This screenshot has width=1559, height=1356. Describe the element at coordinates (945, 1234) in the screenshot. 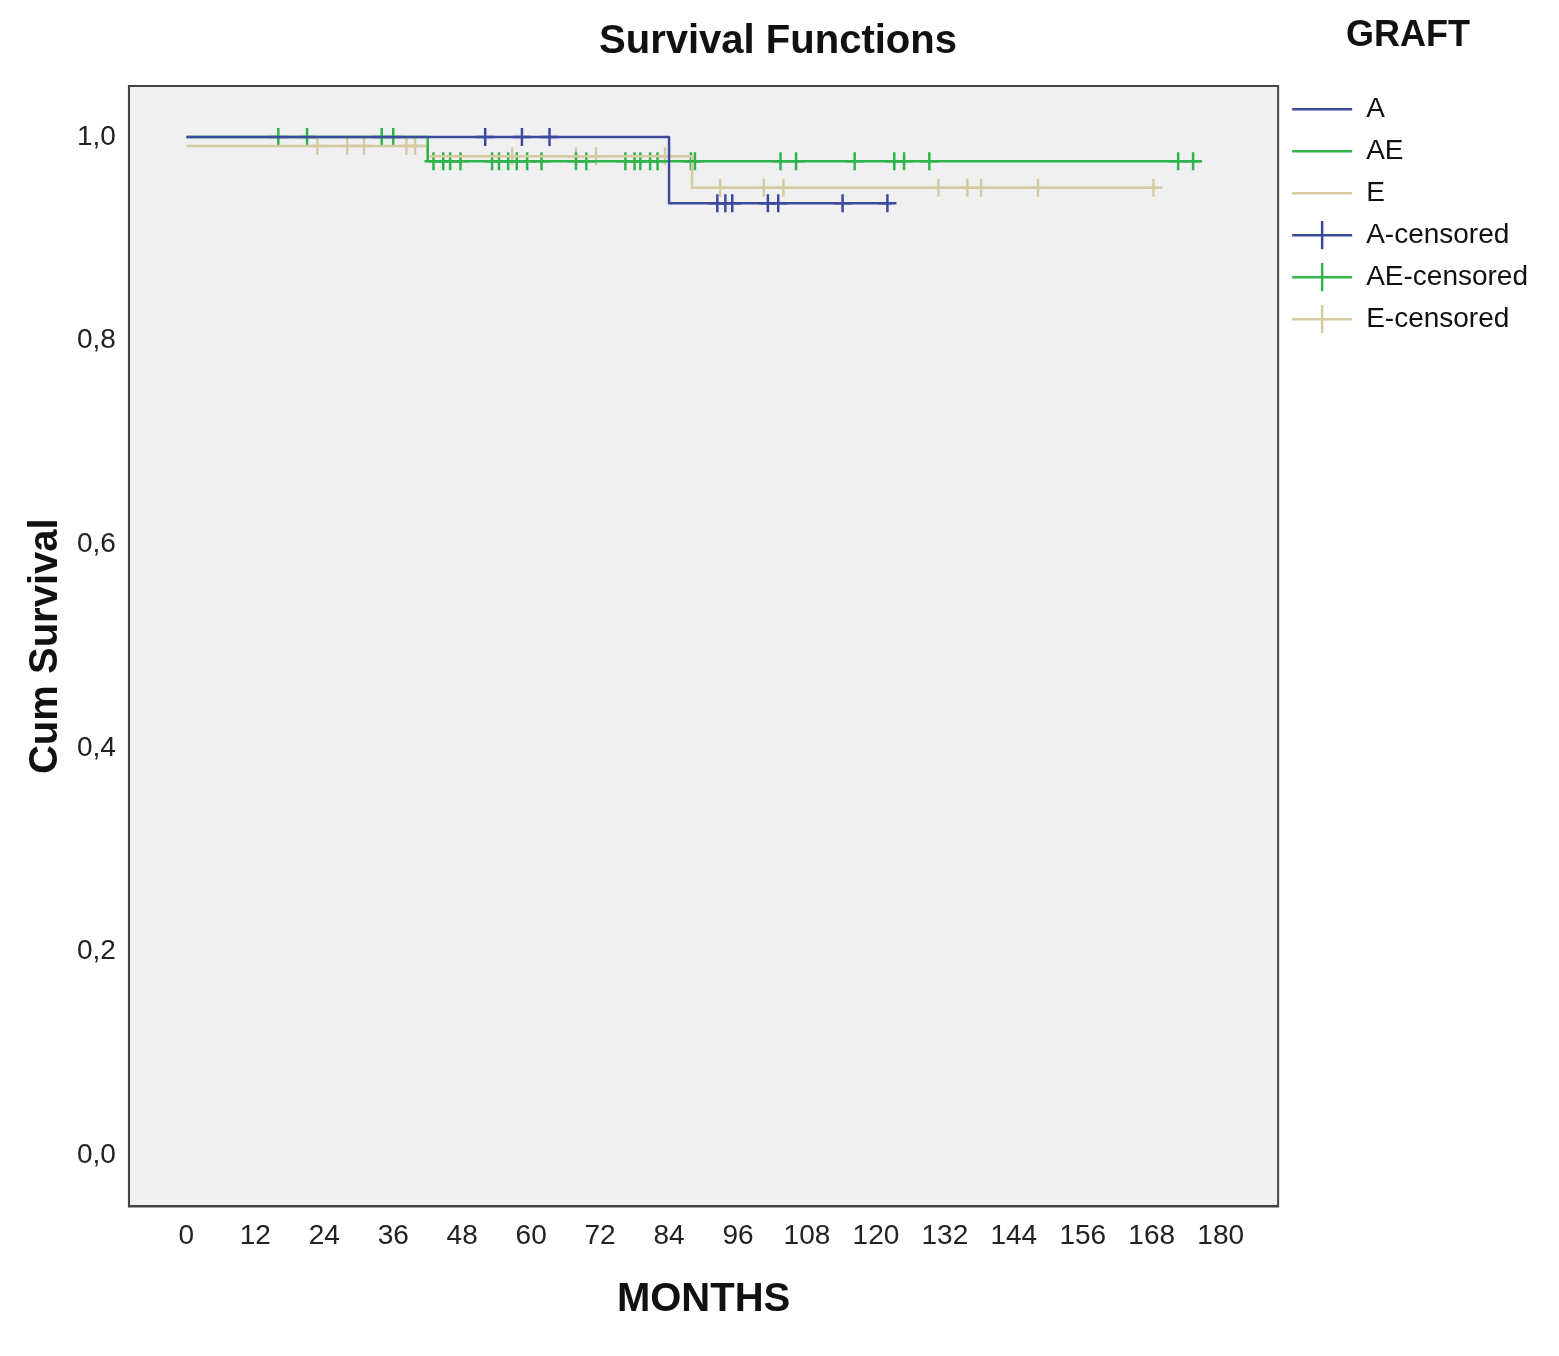

I see `x-tick-label: 132` at that location.